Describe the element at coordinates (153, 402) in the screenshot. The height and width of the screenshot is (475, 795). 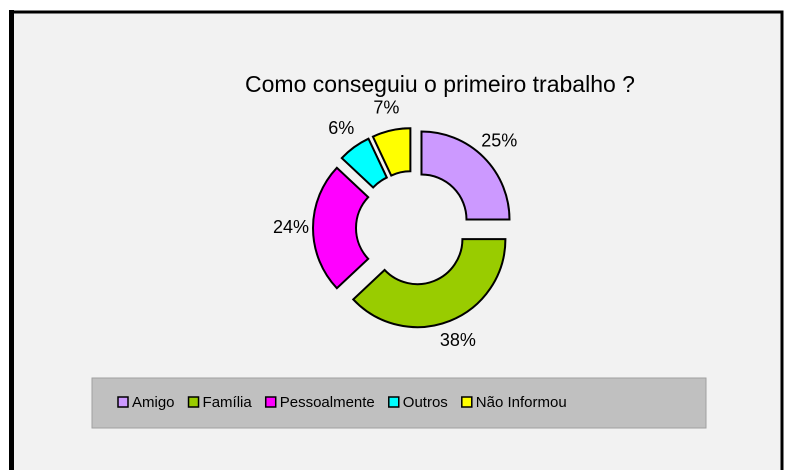
I see `legend-label: Amigo` at that location.